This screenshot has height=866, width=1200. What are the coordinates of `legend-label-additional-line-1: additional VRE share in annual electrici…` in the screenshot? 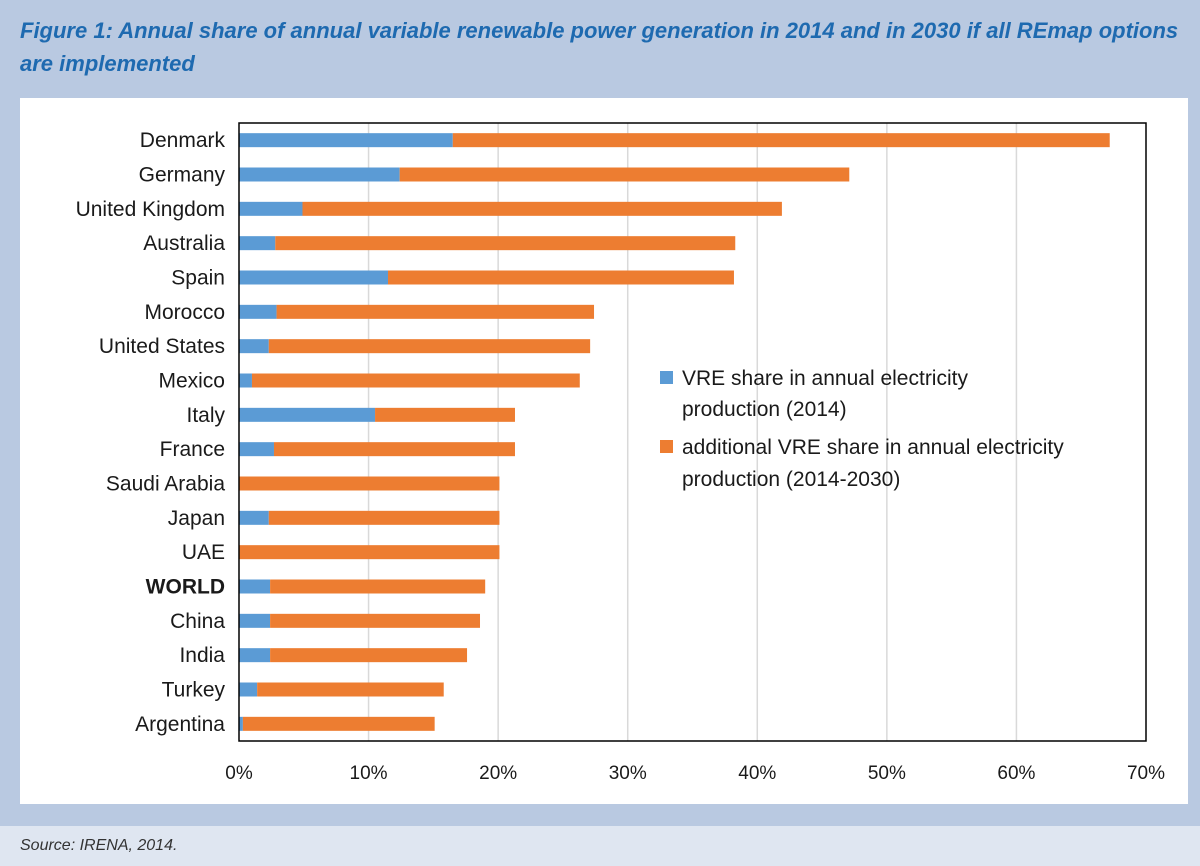 It's located at (873, 447).